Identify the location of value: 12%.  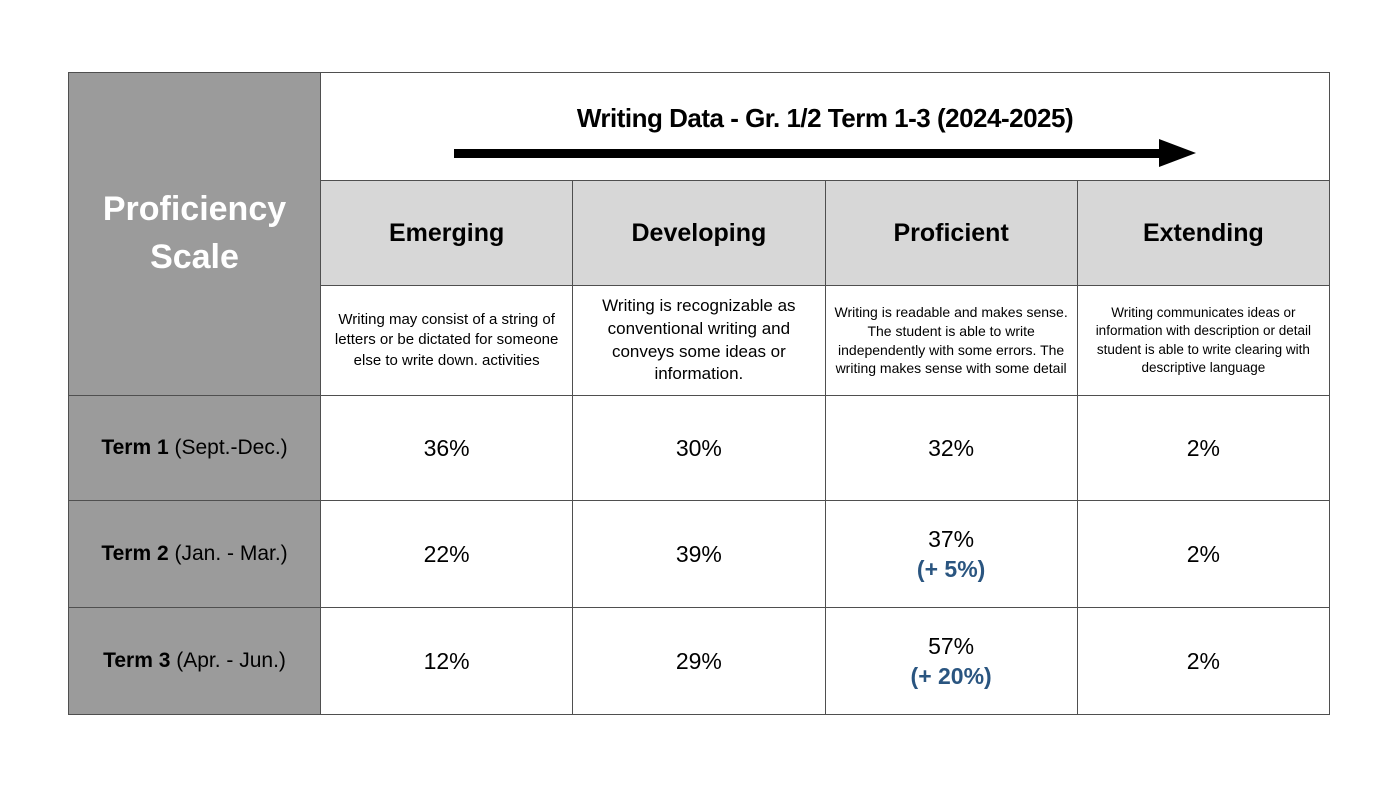
(446, 660).